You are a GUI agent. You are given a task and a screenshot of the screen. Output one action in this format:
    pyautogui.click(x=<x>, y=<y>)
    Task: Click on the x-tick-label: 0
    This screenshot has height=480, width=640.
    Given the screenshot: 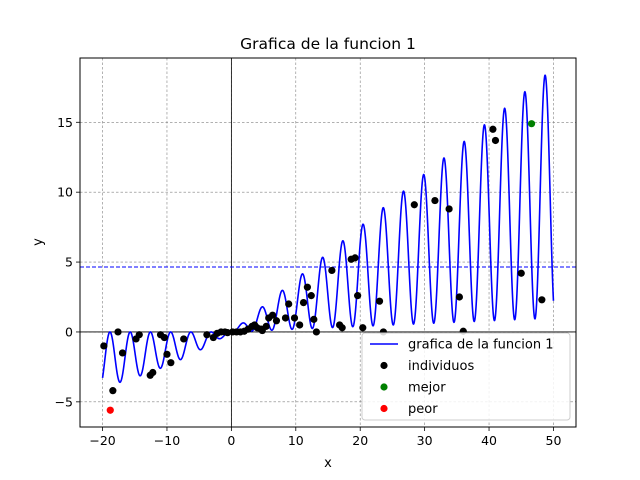 What is the action you would take?
    pyautogui.click(x=231, y=440)
    